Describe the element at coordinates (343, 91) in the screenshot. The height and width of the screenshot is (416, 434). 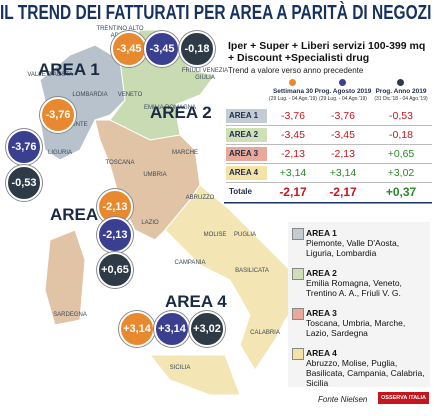
I see `column-label: Prog. Agosto 2019` at that location.